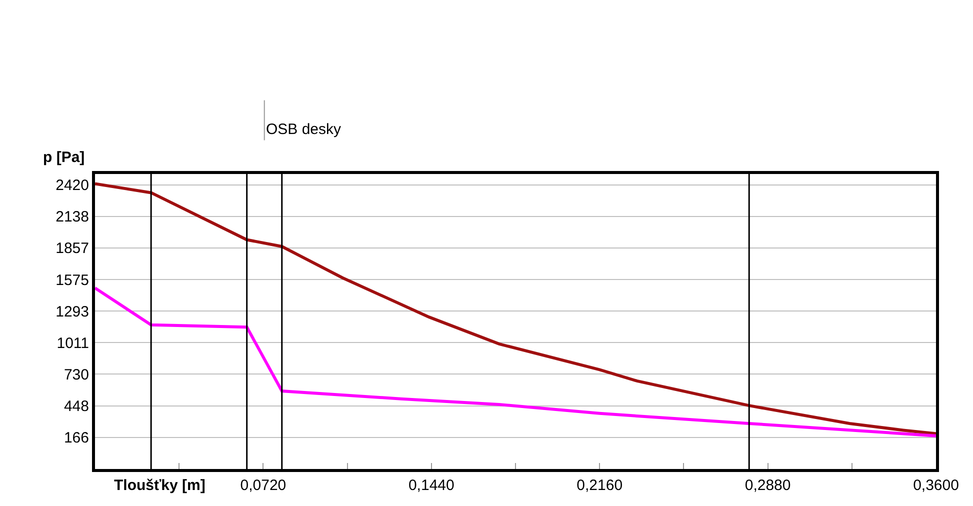 The height and width of the screenshot is (506, 973). I want to click on y-tick-label: 1575, so click(72, 280).